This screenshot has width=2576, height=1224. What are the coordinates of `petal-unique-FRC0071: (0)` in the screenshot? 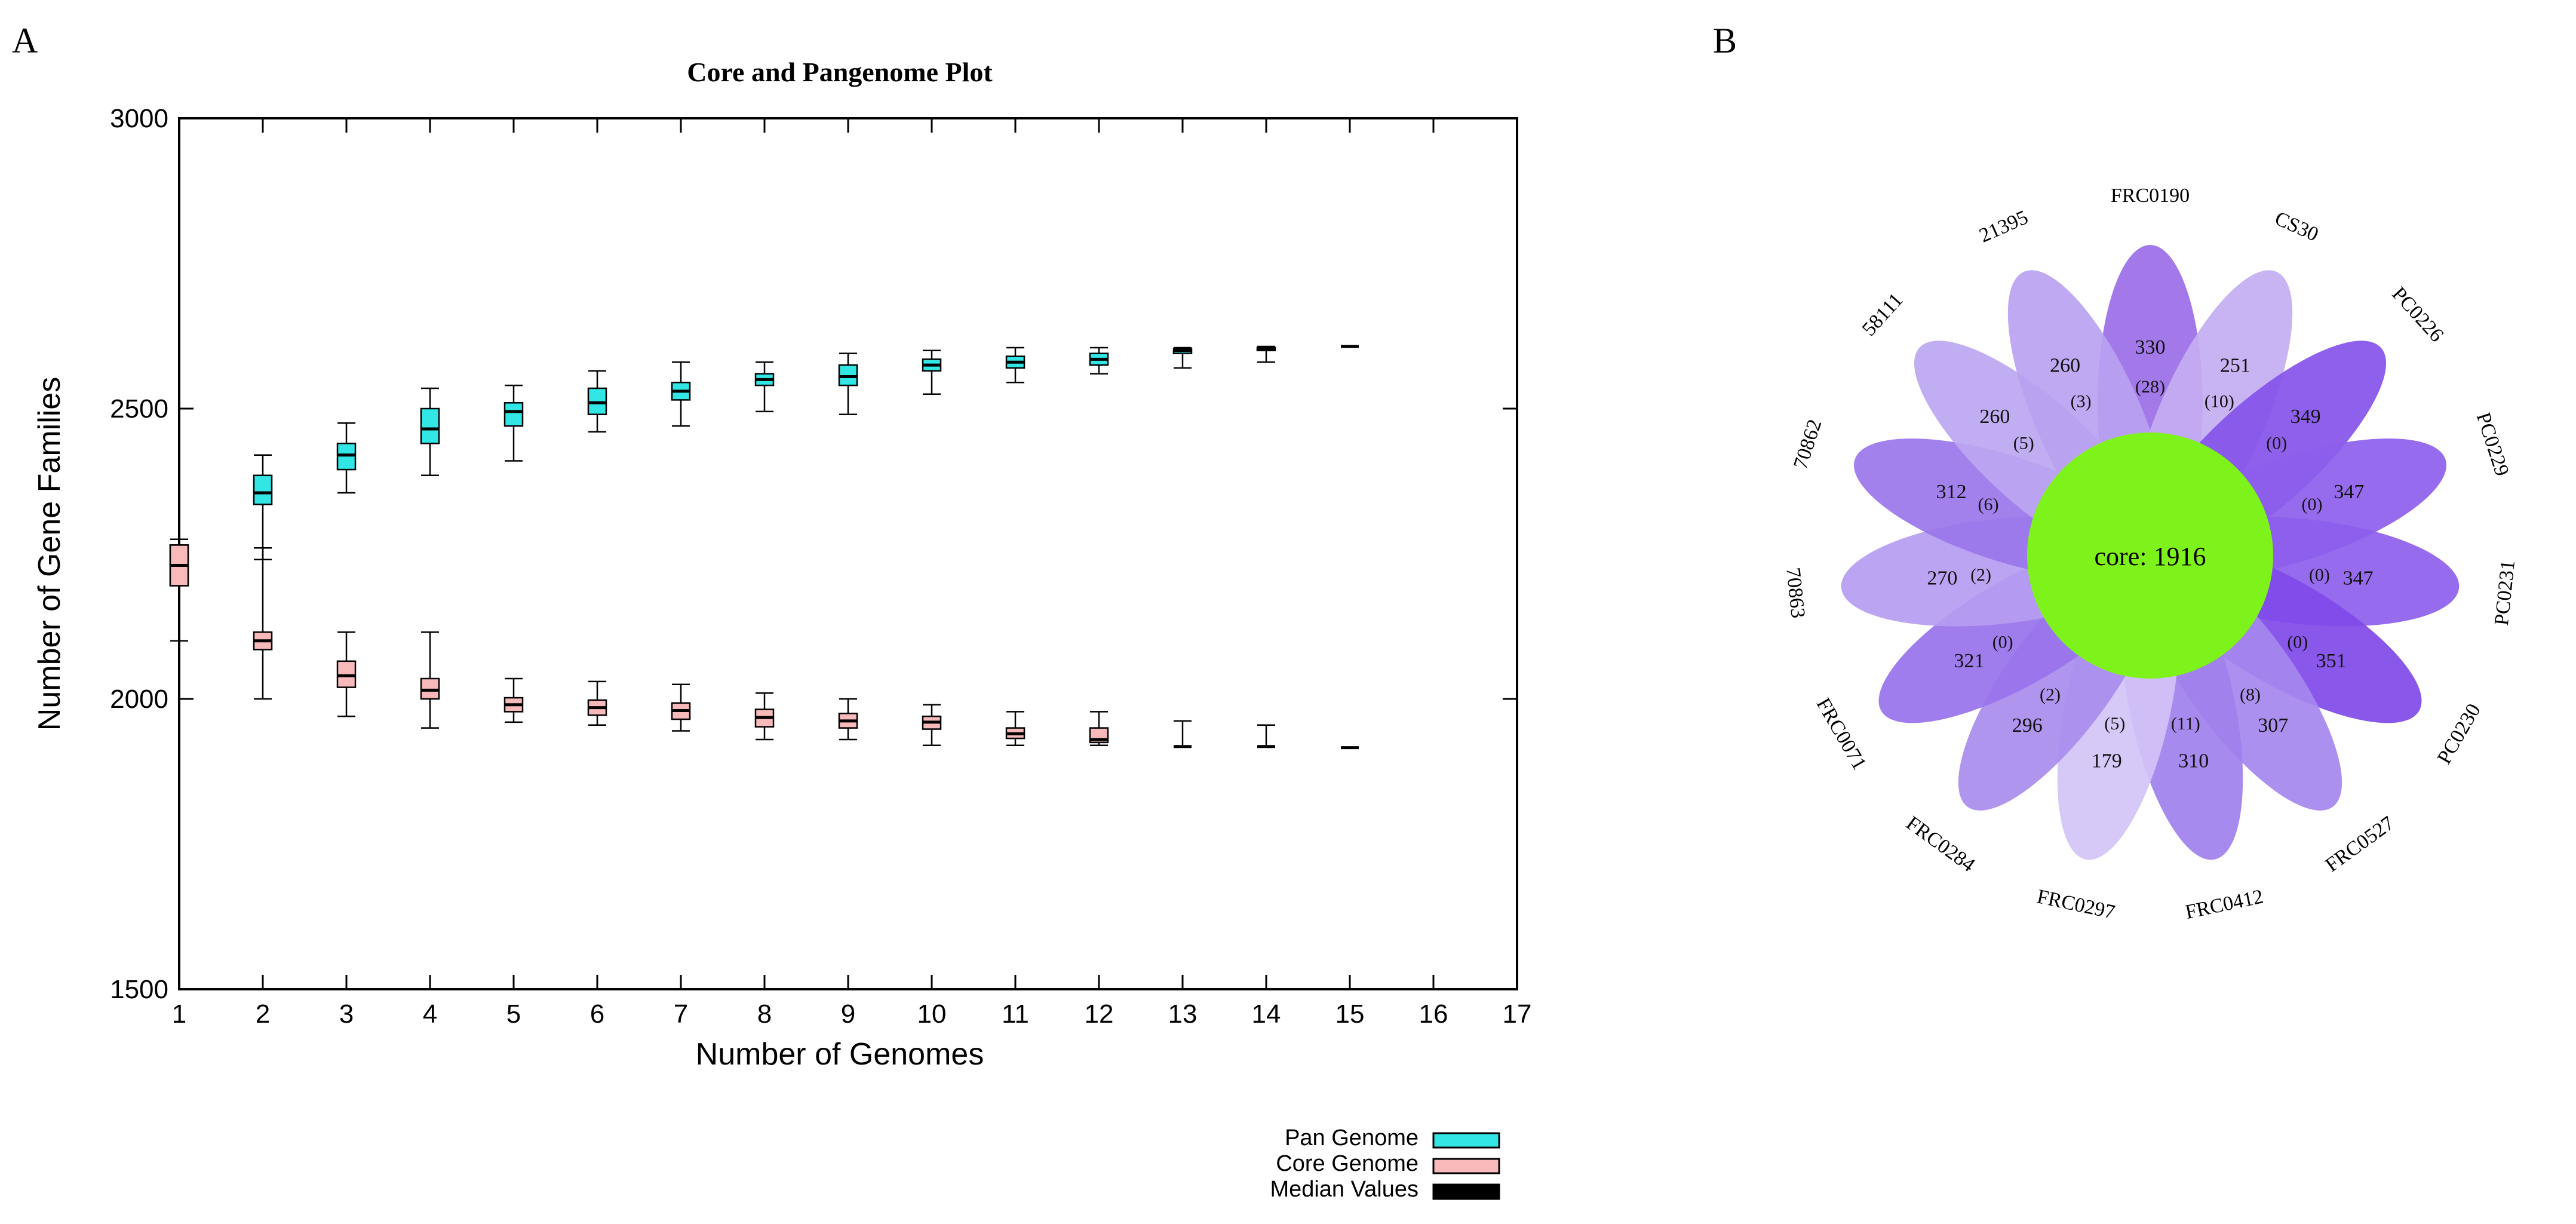 It's located at (2002, 642).